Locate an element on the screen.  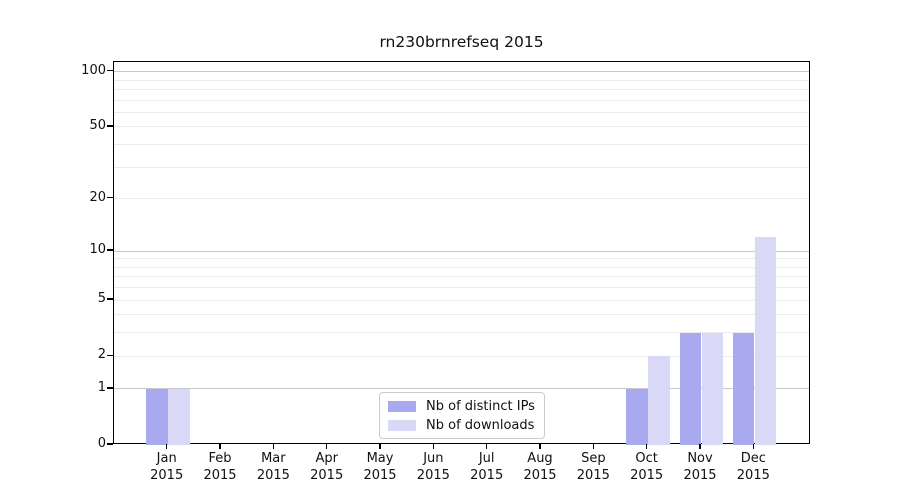
x-tick-month: Jan is located at coordinates (166, 458).